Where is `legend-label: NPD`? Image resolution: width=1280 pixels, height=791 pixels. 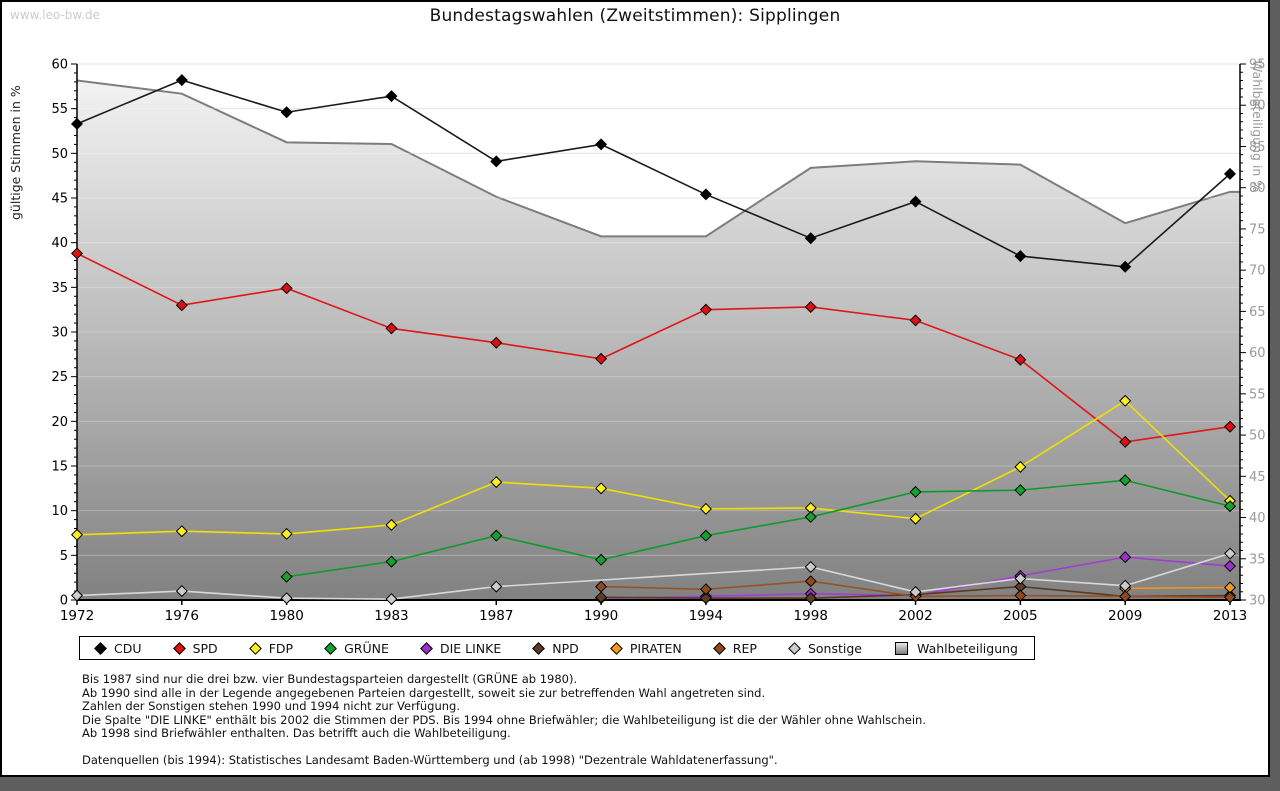
legend-label: NPD is located at coordinates (565, 648).